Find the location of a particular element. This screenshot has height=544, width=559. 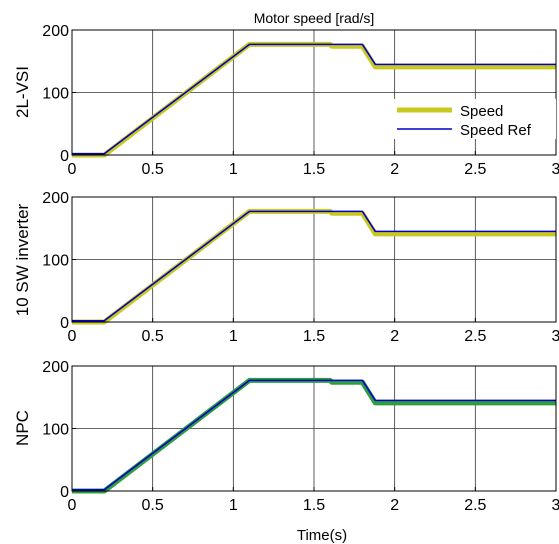

y-axis-label-npc: NPC is located at coordinates (22, 428).